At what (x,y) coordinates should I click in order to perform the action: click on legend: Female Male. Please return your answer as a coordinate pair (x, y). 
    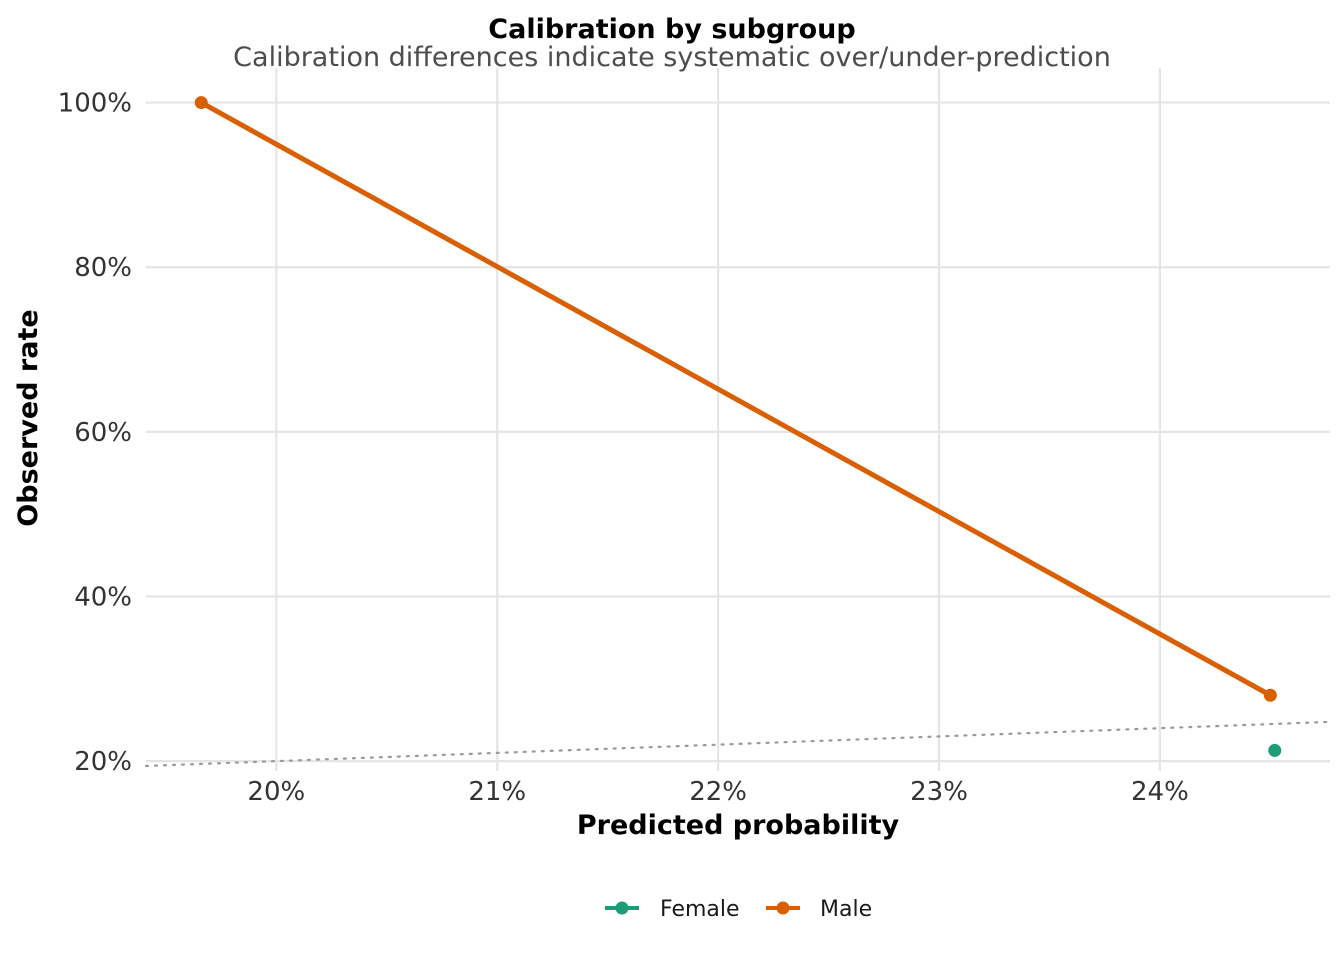
    Looking at the image, I should click on (738, 909).